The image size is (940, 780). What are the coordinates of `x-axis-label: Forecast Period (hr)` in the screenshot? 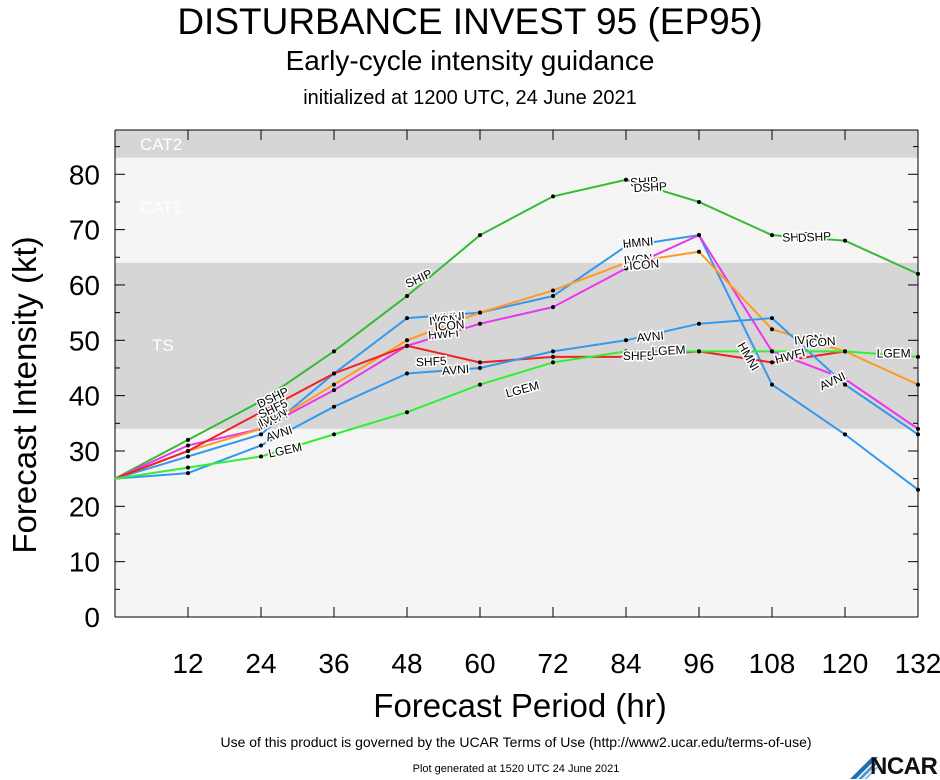 It's located at (520, 705).